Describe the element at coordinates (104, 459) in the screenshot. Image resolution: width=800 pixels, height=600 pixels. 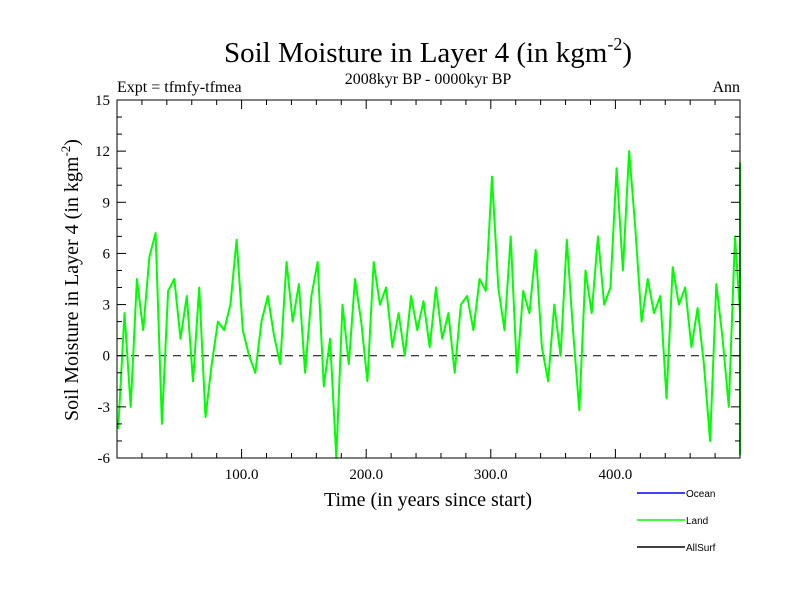
I see `y-tick-label: -6` at that location.